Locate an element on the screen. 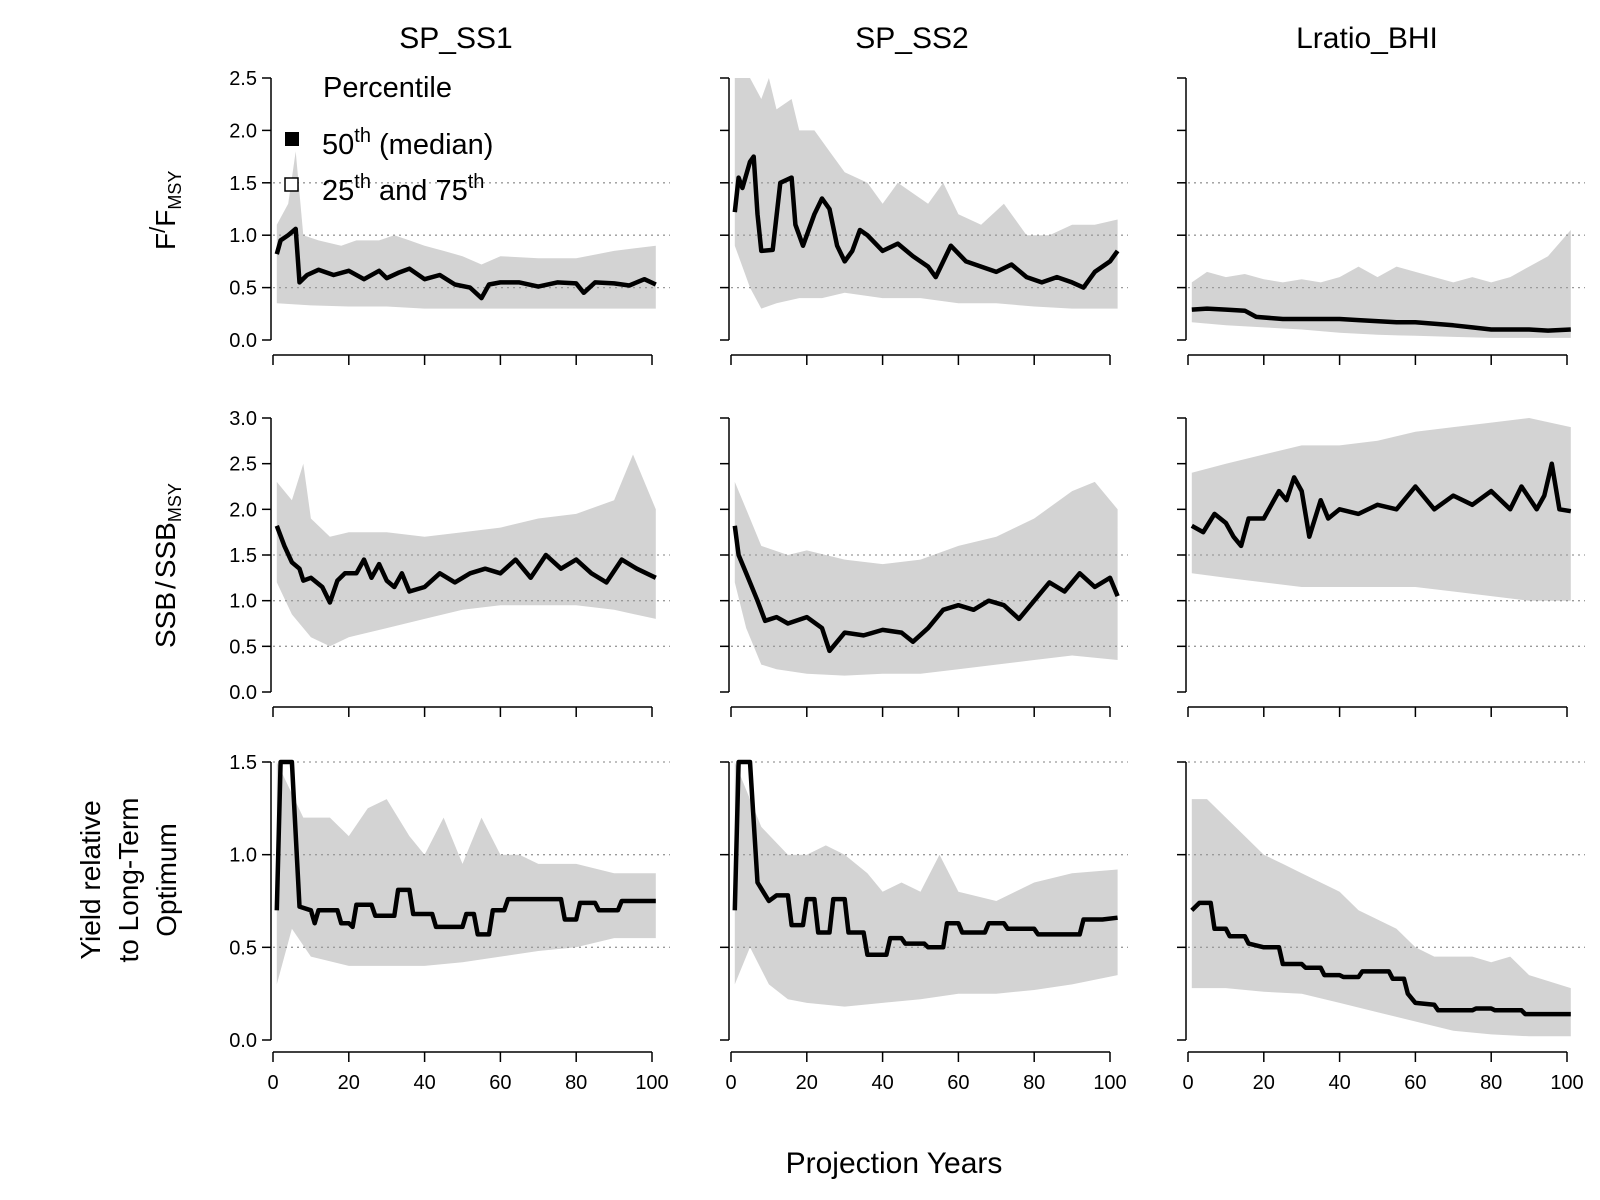 The width and height of the screenshot is (1600, 1200). legend-median-sup: th is located at coordinates (362, 136).